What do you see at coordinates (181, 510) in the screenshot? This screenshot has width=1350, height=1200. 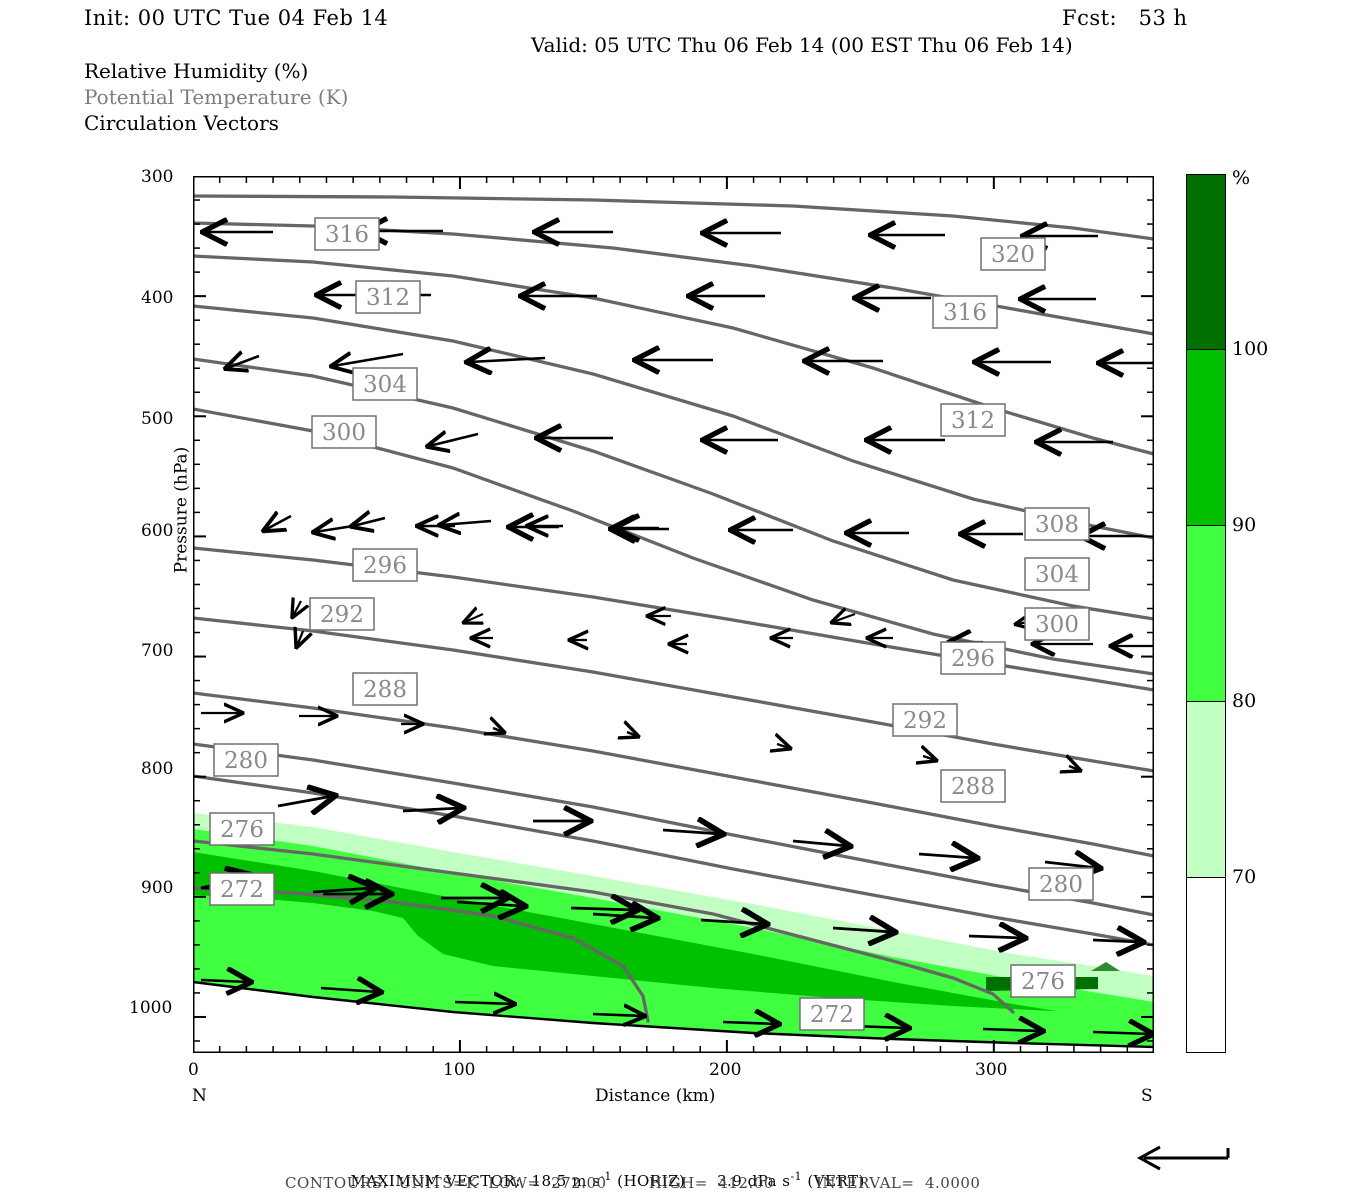 I see `y-axis-title-text: Pressure (hPa)` at bounding box center [181, 510].